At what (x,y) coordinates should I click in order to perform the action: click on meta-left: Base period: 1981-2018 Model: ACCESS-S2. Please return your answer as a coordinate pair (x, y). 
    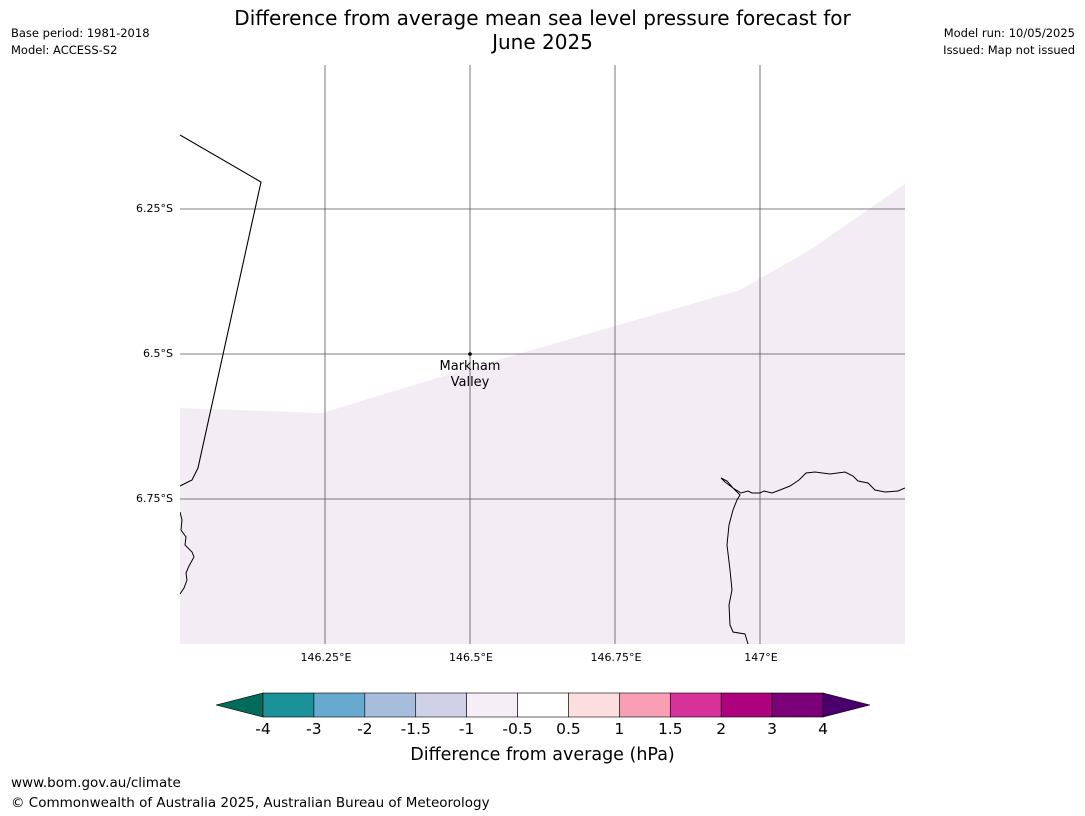
    Looking at the image, I should click on (80, 42).